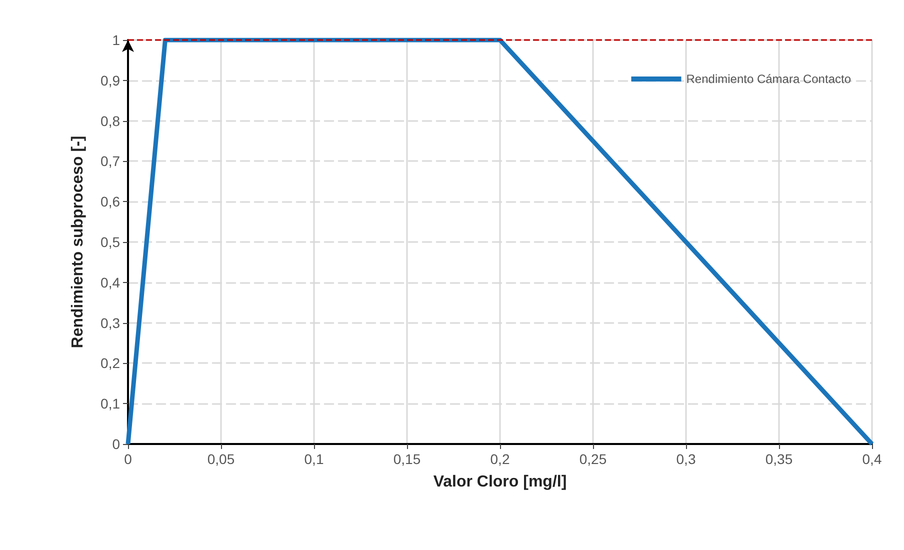 Image resolution: width=904 pixels, height=550 pixels. Describe the element at coordinates (314, 459) in the screenshot. I see `x-tick-label: 0,1` at that location.